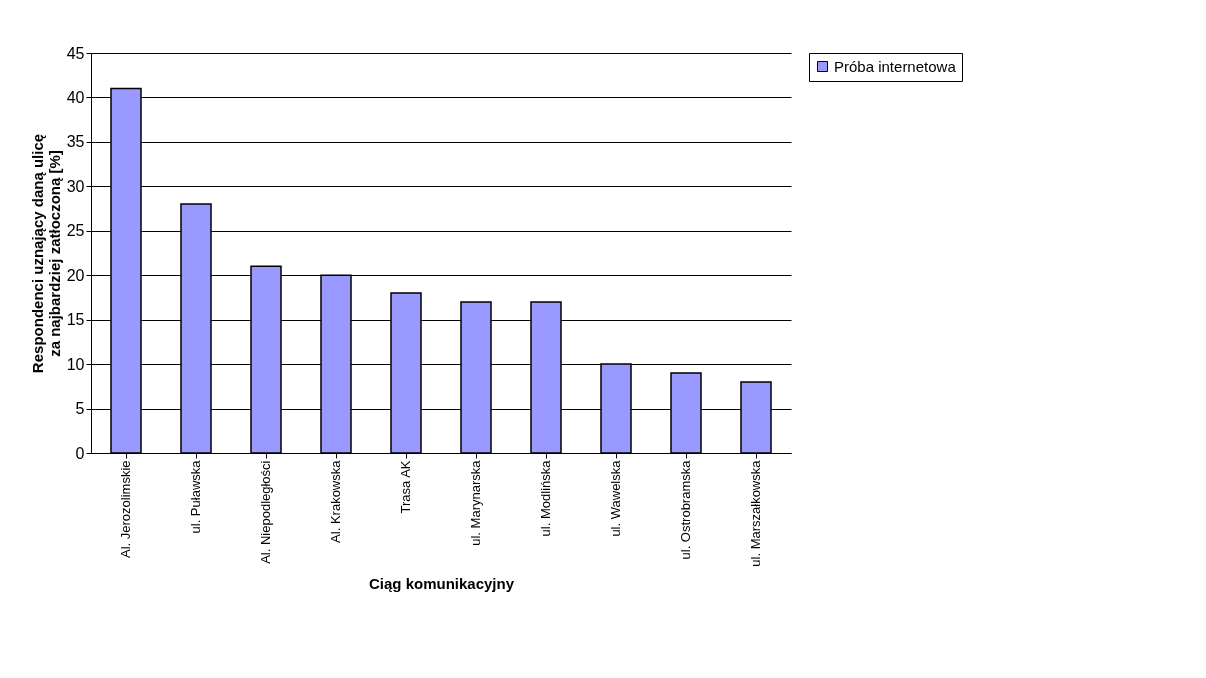  I want to click on y-tick-label: 20, so click(75, 275).